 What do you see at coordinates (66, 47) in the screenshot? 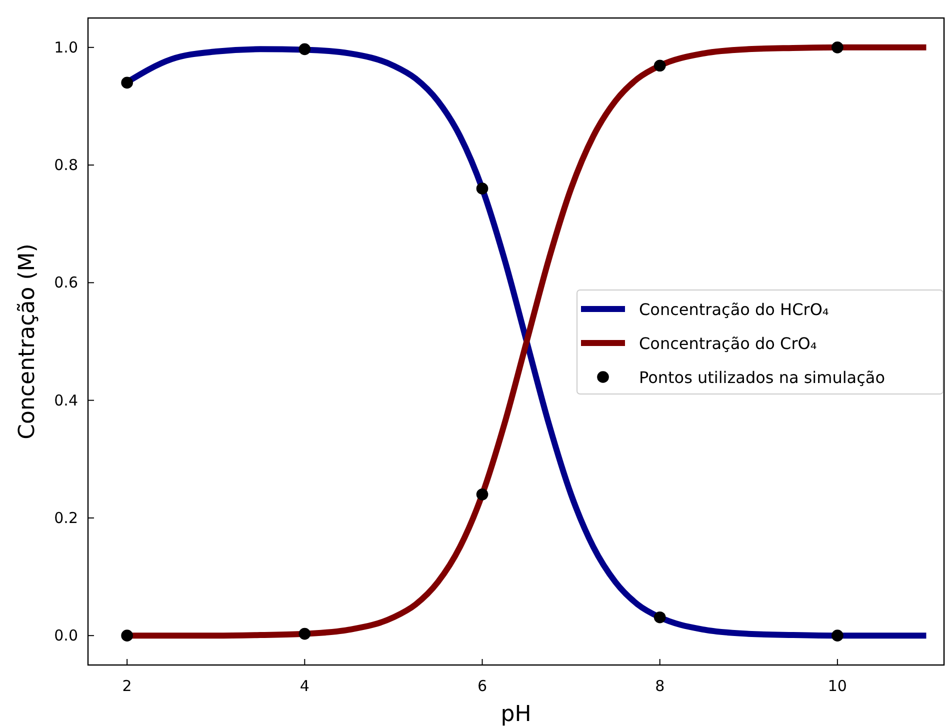
I see `y-tick-label: 1.0` at bounding box center [66, 47].